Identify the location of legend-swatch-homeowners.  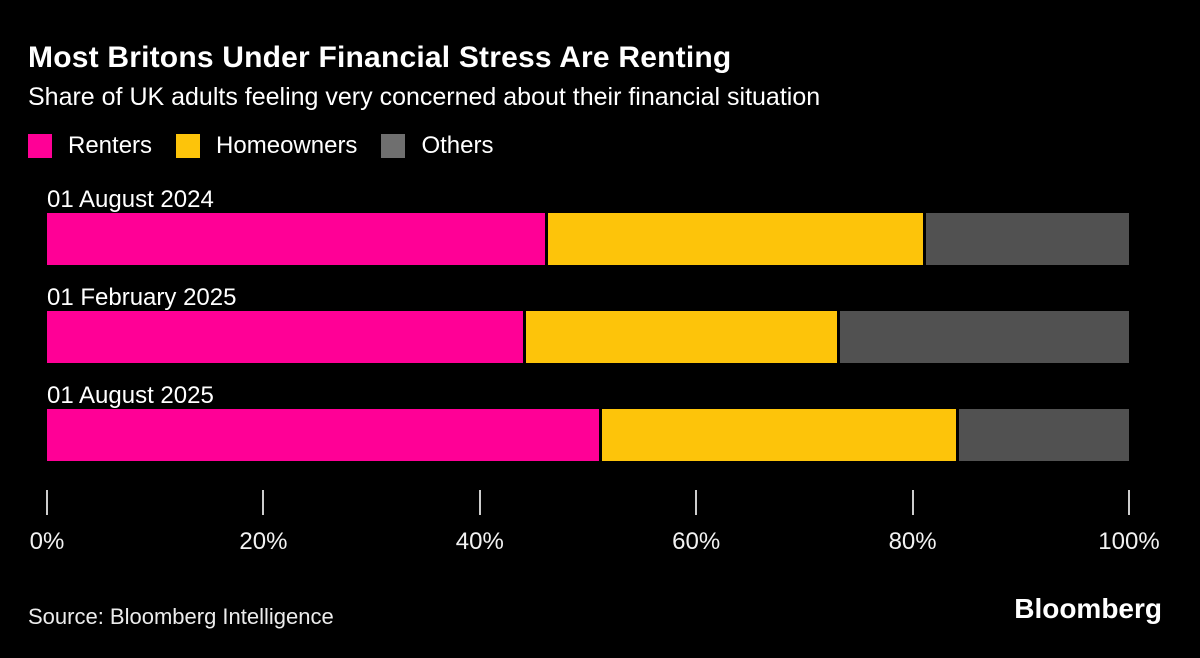
(188, 146).